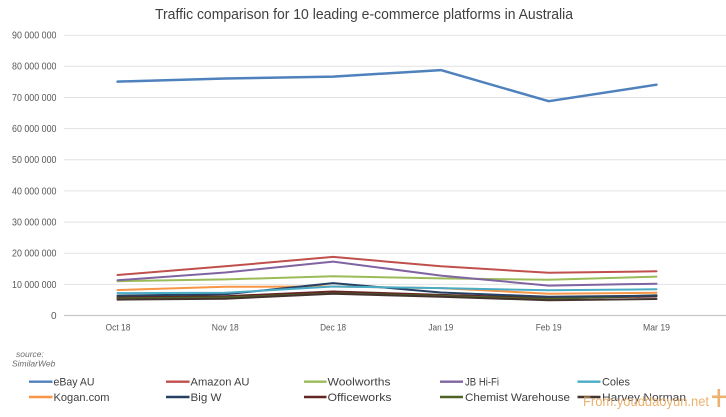 The height and width of the screenshot is (417, 726). Describe the element at coordinates (440, 328) in the screenshot. I see `svg-text: Jan 19` at that location.